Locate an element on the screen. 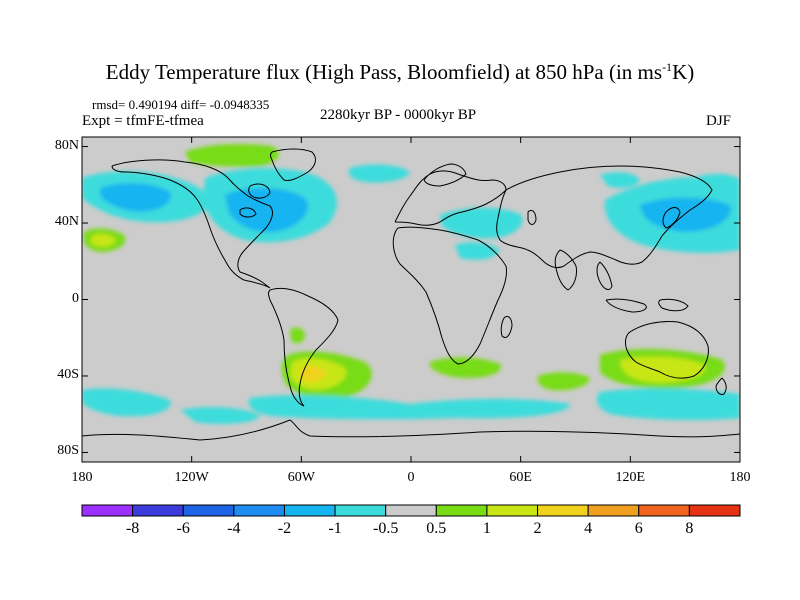 The image size is (800, 600). lon-label-0: 0 is located at coordinates (411, 477).